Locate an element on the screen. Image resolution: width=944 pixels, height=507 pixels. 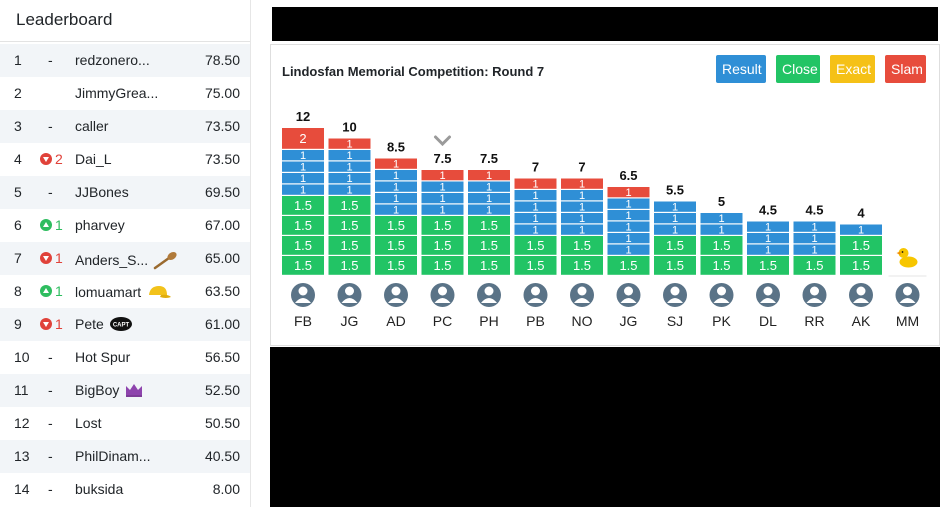
leaderboard-row: 11 - BigBoy 52.50 is located at coordinates (125, 390).